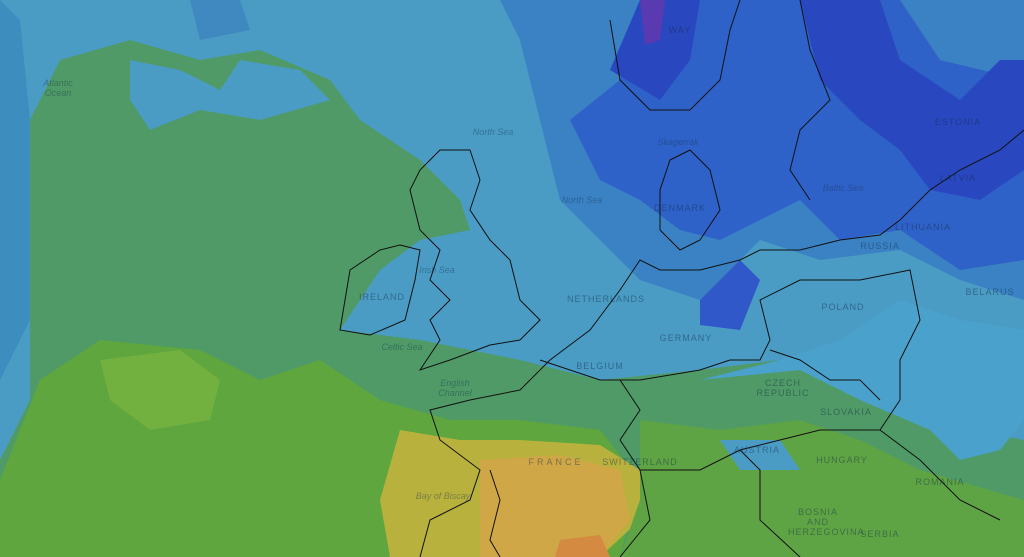 The height and width of the screenshot is (557, 1024). Describe the element at coordinates (842, 460) in the screenshot. I see `country-label: HUNGARY` at that location.